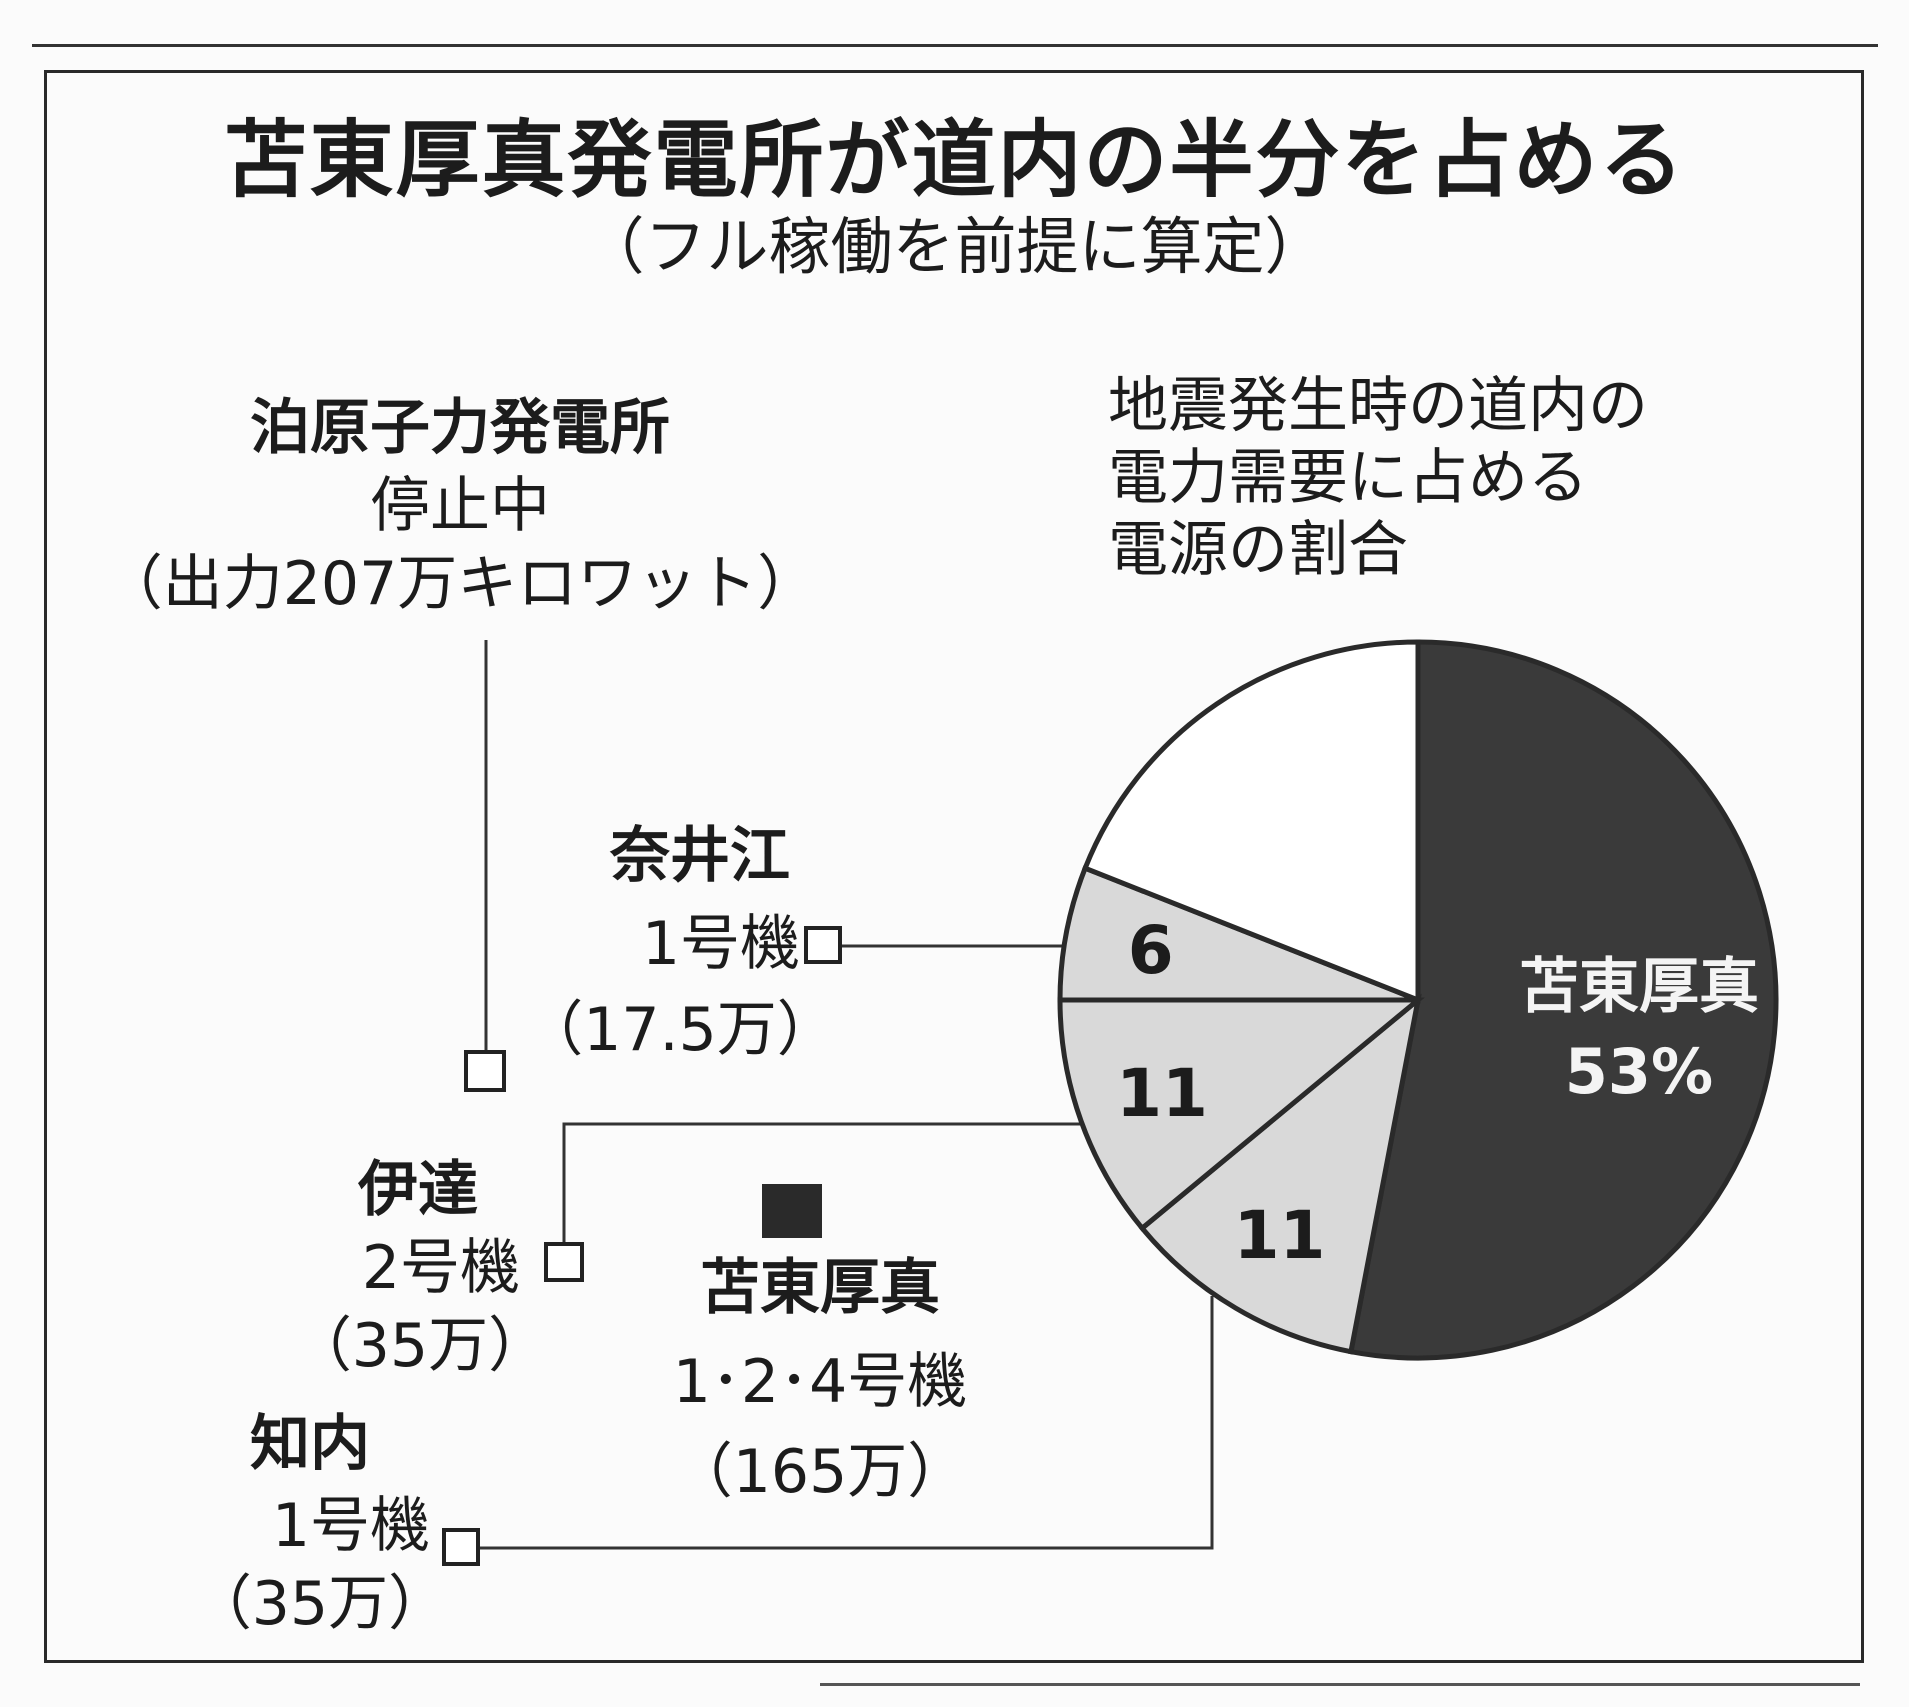 Image resolution: width=1909 pixels, height=1707 pixels. What do you see at coordinates (440, 1268) in the screenshot?
I see `plant-date-unit: 2号機` at bounding box center [440, 1268].